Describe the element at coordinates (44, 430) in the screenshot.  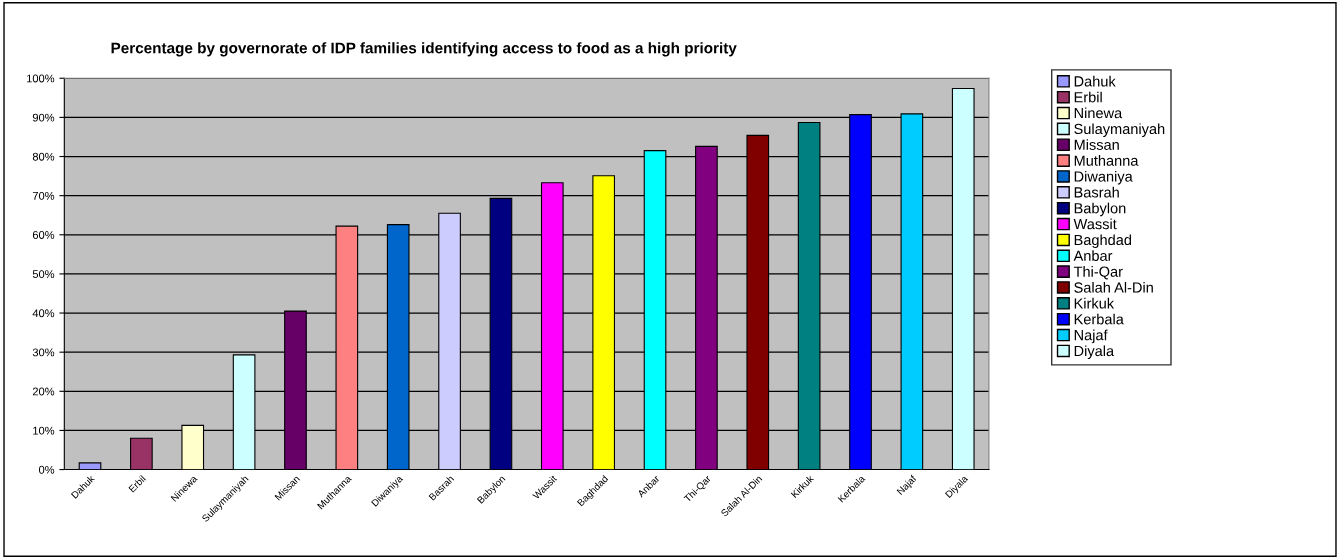
I see `y-tick-label: 10%` at that location.